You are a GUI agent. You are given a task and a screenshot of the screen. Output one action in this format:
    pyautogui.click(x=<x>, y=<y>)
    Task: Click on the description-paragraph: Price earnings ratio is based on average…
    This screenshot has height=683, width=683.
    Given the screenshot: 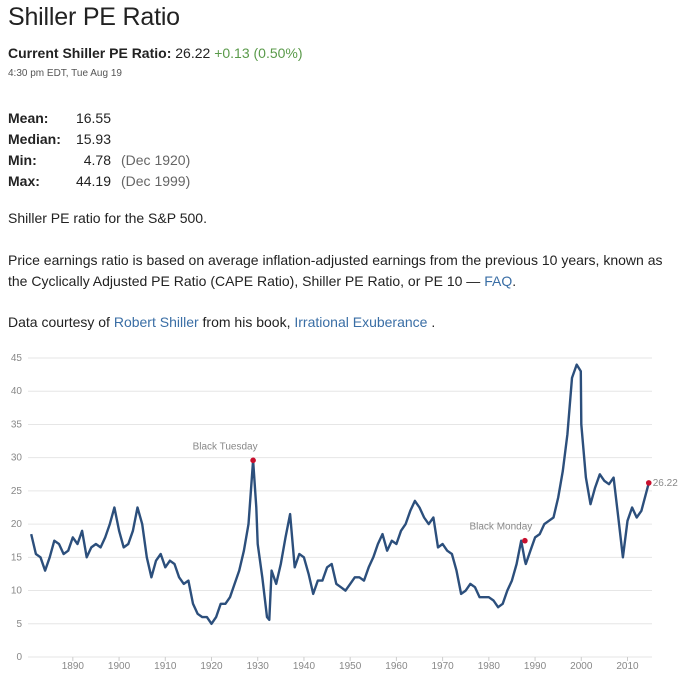 What is the action you would take?
    pyautogui.click(x=340, y=271)
    